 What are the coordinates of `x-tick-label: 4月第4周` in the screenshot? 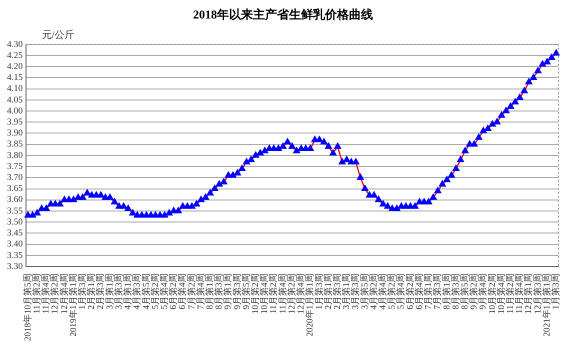 It's located at (383, 292).